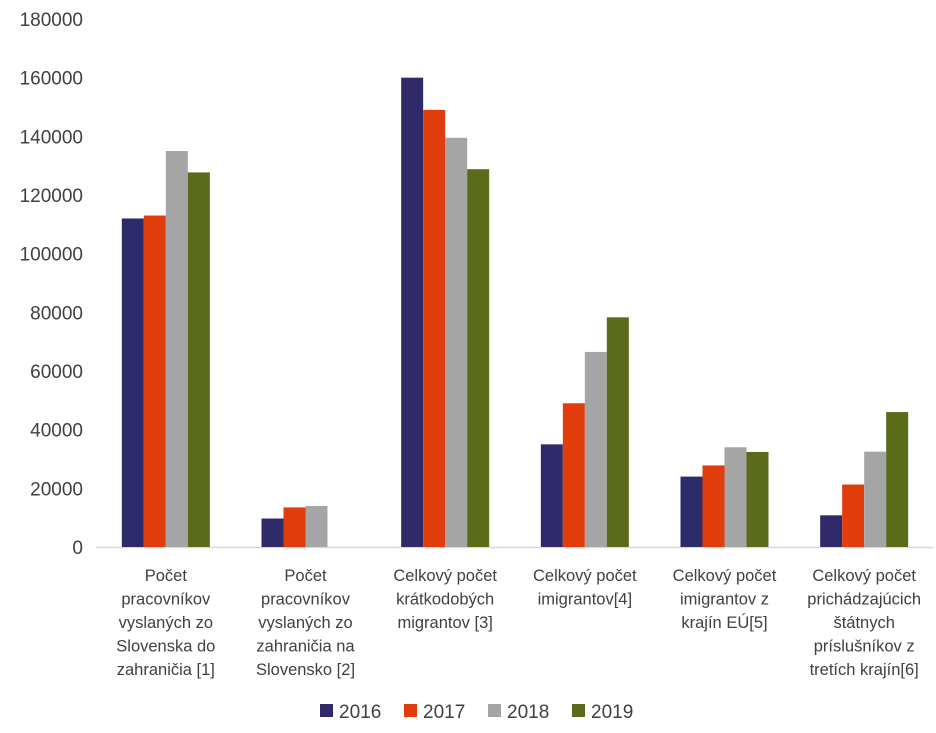 The width and height of the screenshot is (936, 733). I want to click on legend: 2016 2017 2018 2019, so click(476, 712).